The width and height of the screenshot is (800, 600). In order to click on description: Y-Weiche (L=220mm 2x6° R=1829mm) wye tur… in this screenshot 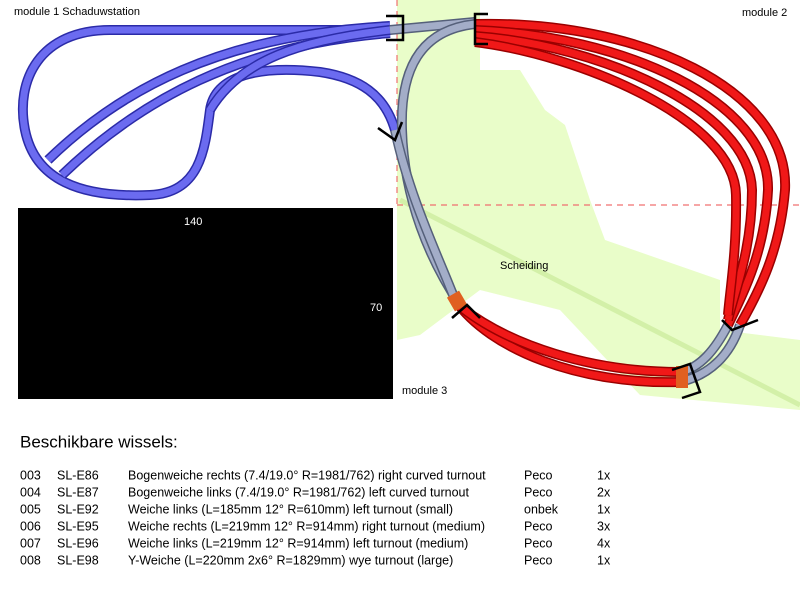, I will do `click(290, 560)`.